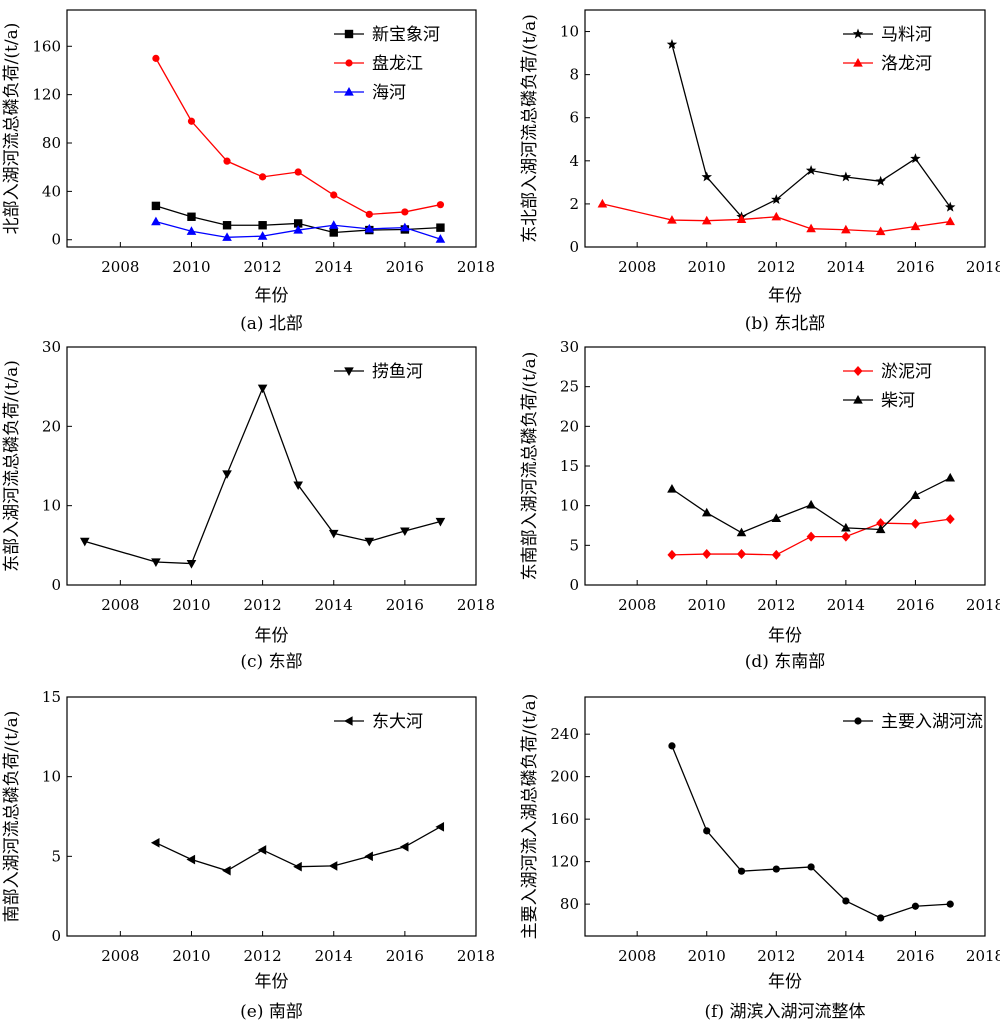 Image resolution: width=1000 pixels, height=1025 pixels. I want to click on y-axis-label: 南部入湖河流总磷负荷/(t/a), so click(12, 817).